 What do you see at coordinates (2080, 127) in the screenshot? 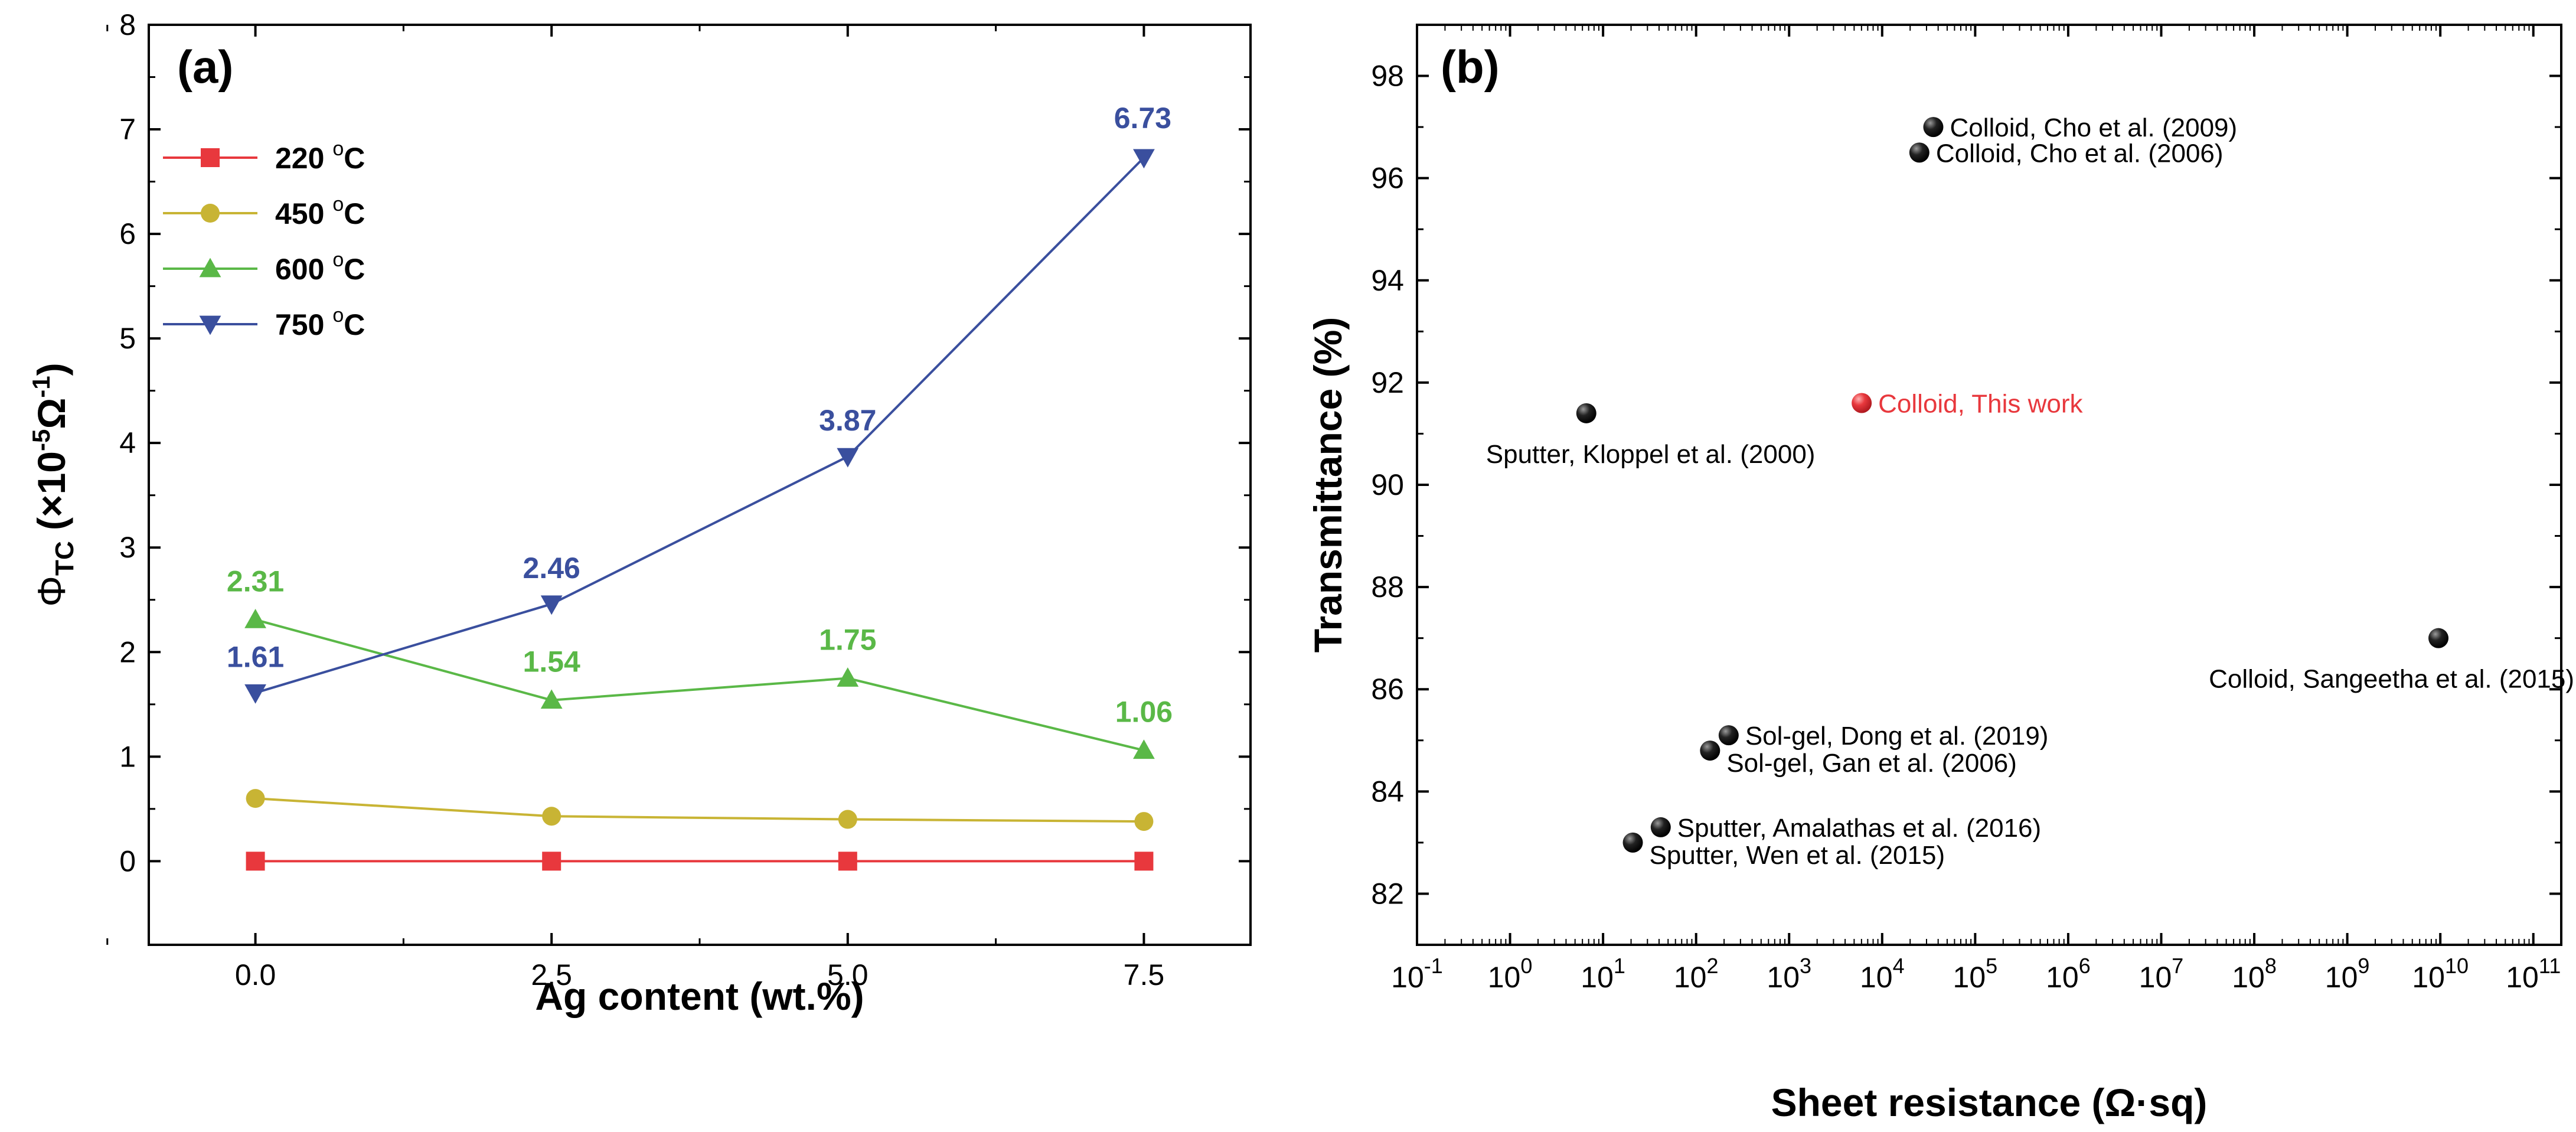
I see `scatter-point-group: Colloid, Cho et al. (2009)` at bounding box center [2080, 127].